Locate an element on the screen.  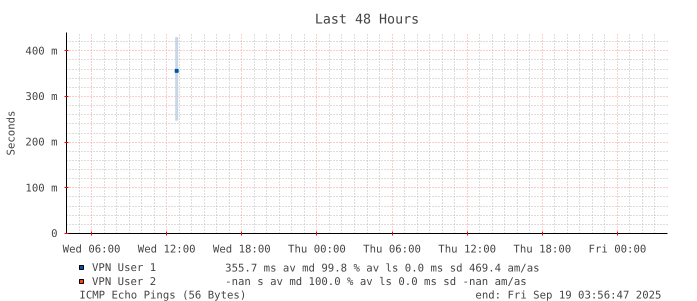
text: -nan s av md 100.0 % av ls 0.0 ms sd -nan am/as is located at coordinates (376, 281).